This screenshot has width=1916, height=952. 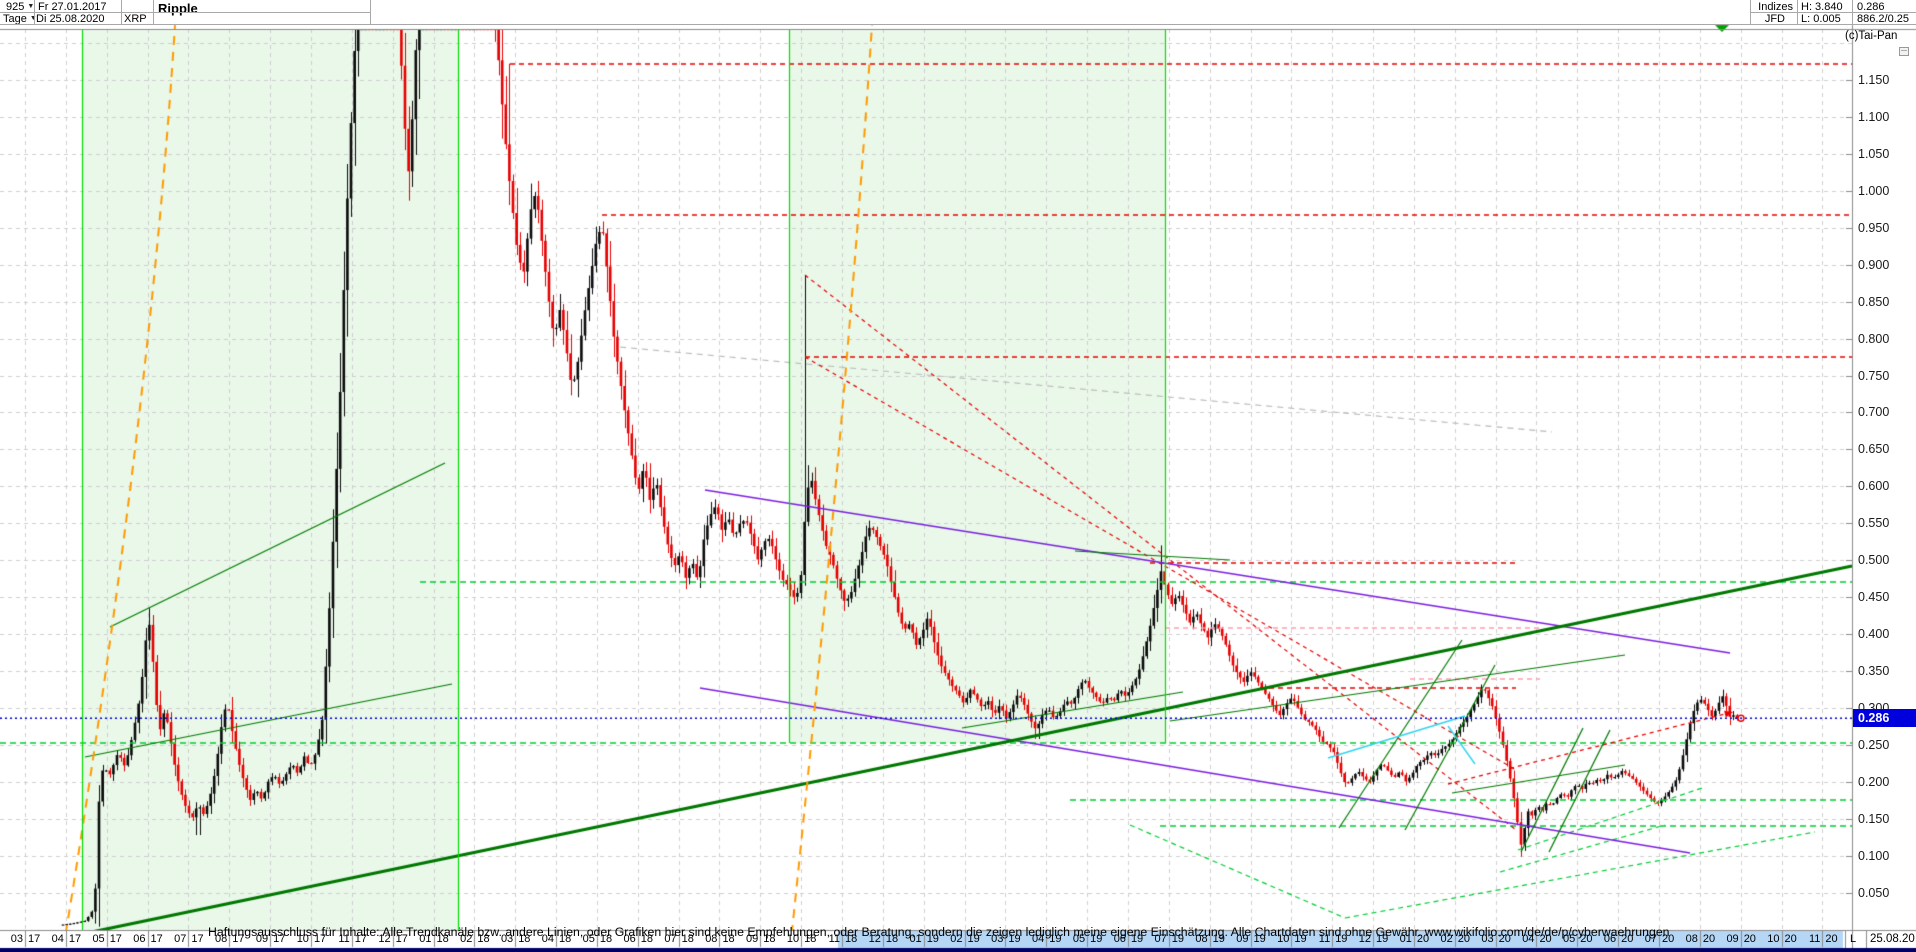 What do you see at coordinates (1874, 375) in the screenshot?
I see `price-label: 0.750` at bounding box center [1874, 375].